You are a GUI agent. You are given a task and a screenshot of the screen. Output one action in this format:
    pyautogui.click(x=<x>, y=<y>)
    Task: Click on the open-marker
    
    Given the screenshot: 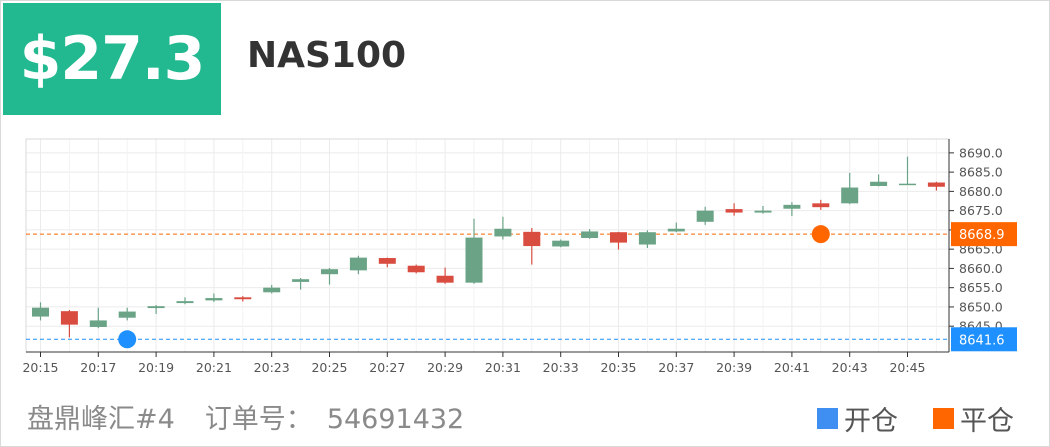 What is the action you would take?
    pyautogui.click(x=127, y=339)
    